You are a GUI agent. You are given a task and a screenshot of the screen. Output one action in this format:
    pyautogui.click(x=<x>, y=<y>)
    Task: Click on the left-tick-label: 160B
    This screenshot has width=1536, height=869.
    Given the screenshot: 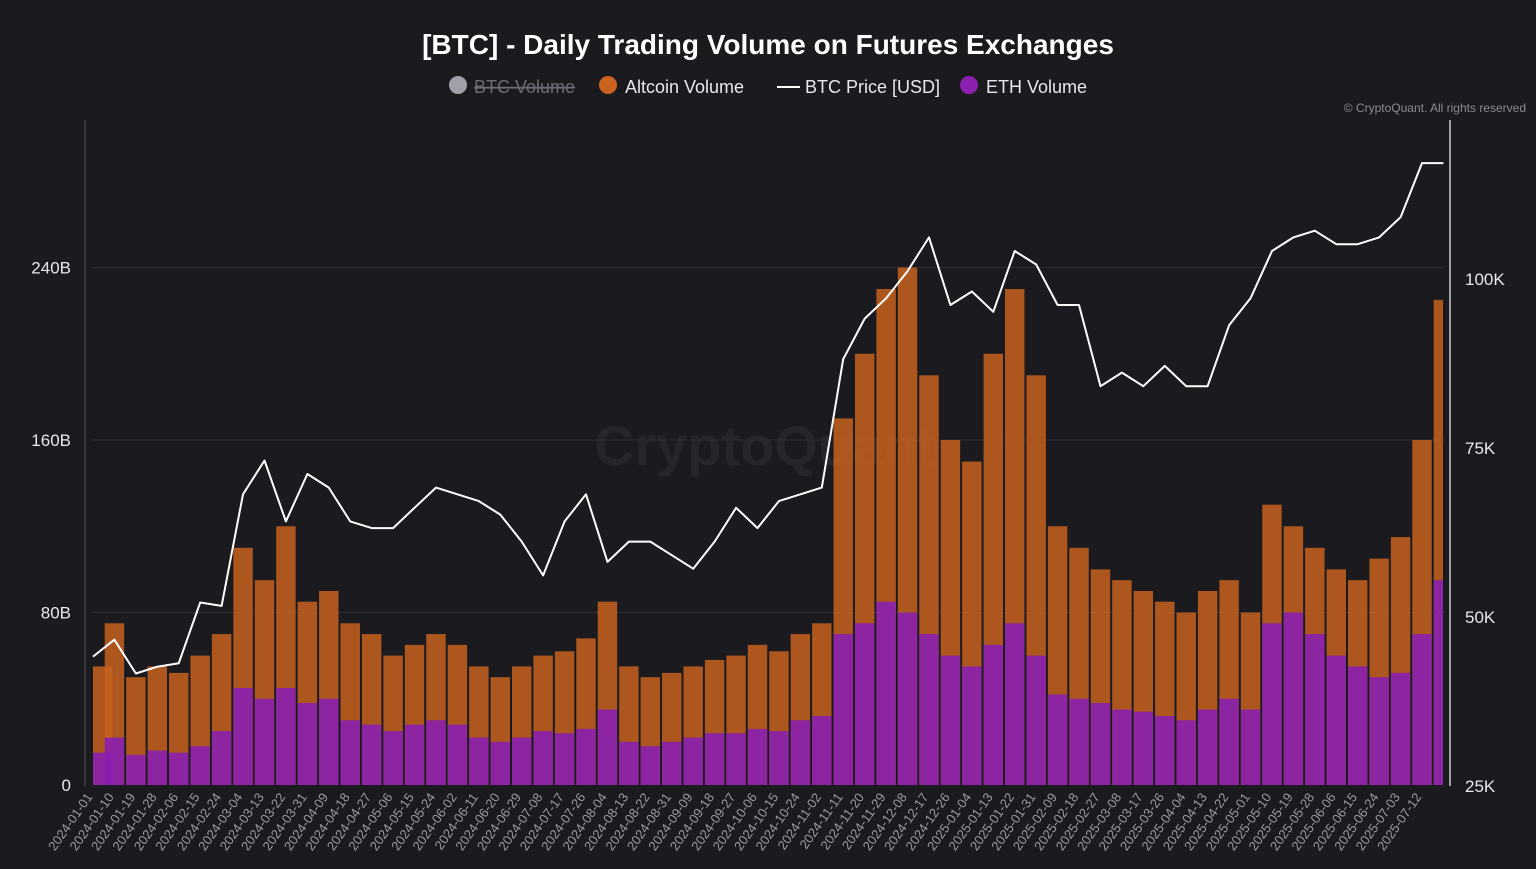 What is the action you would take?
    pyautogui.click(x=51, y=440)
    